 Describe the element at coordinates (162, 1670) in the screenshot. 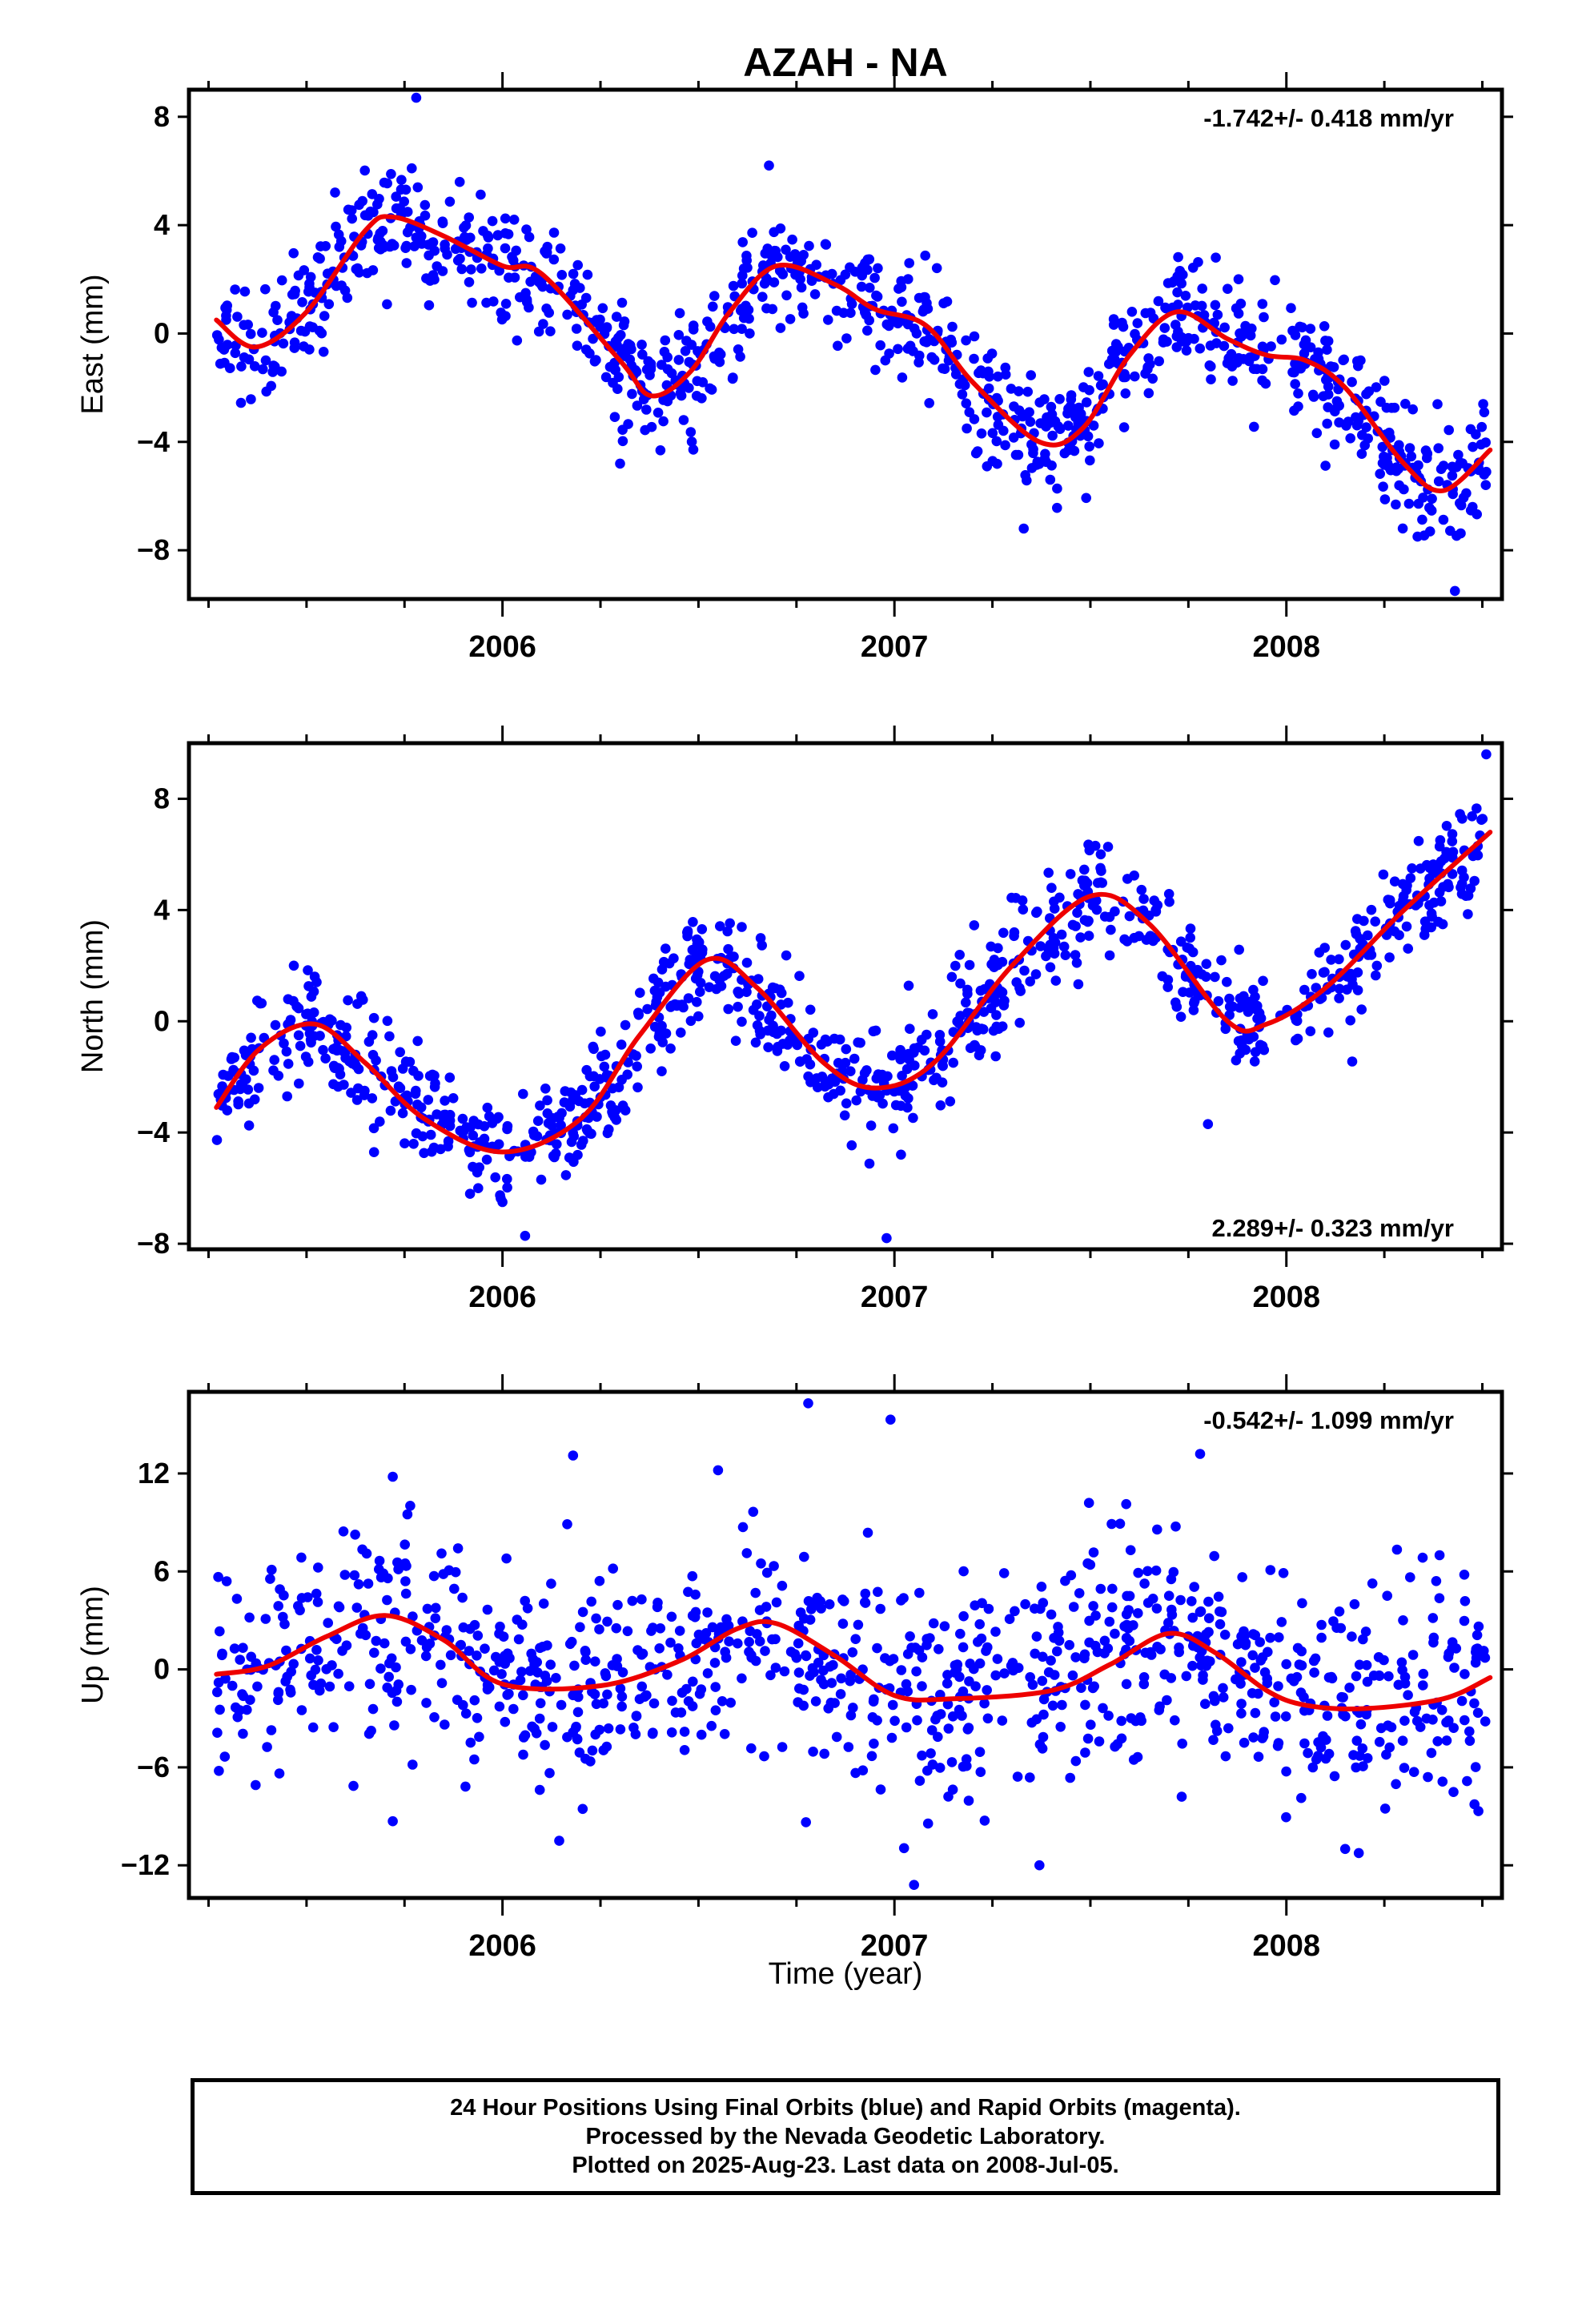

I see `up-ytick-label: 0` at that location.